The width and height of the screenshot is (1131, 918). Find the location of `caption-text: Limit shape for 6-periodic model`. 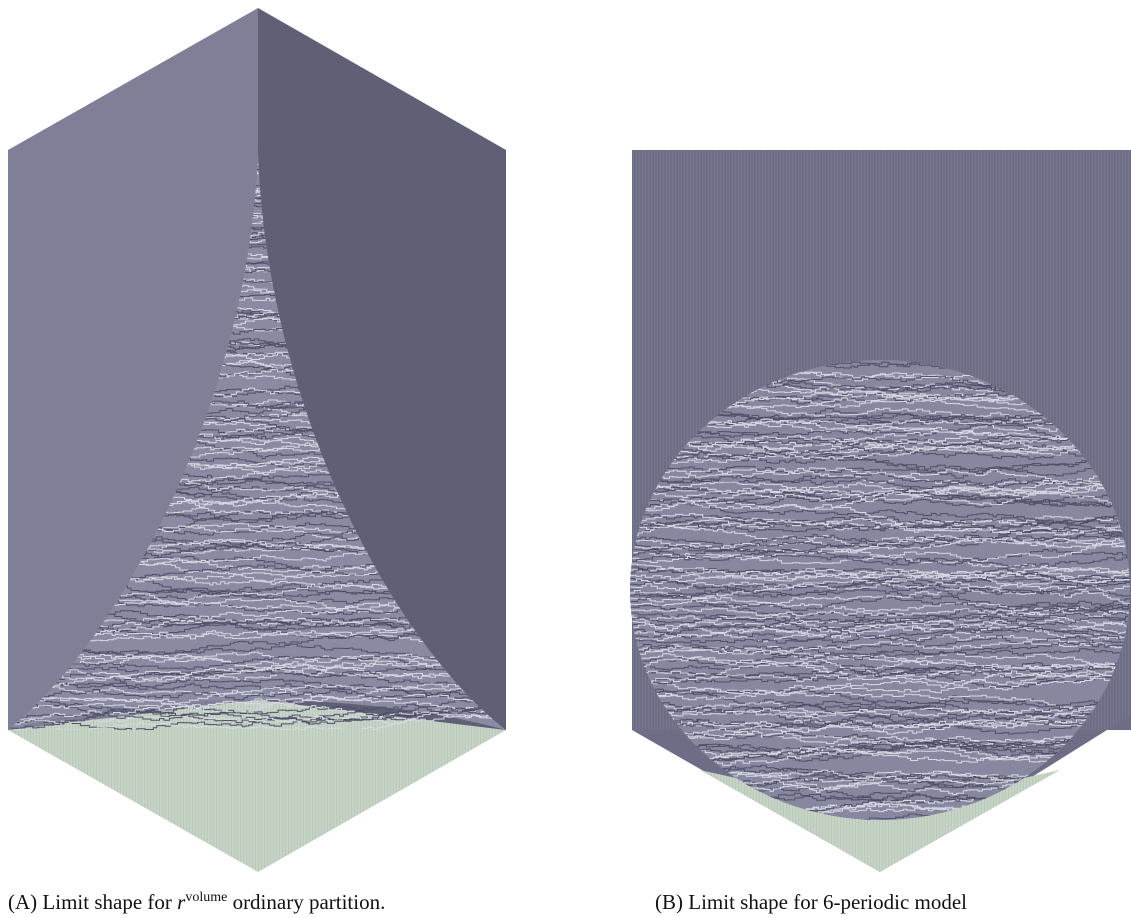

caption-text: Limit shape for 6-periodic model is located at coordinates (828, 902).